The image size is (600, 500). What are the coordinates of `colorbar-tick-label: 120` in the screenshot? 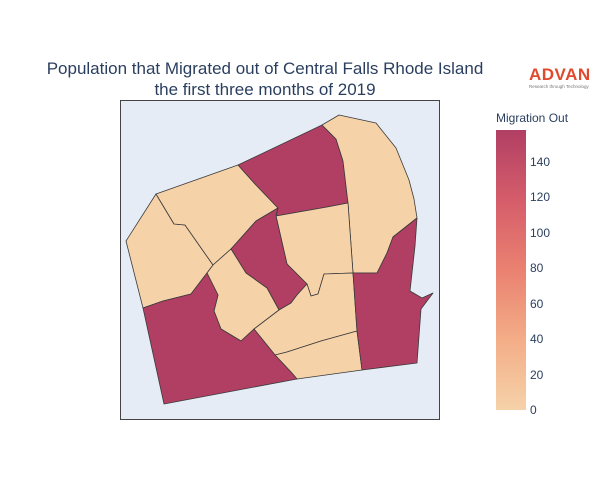 It's located at (540, 197).